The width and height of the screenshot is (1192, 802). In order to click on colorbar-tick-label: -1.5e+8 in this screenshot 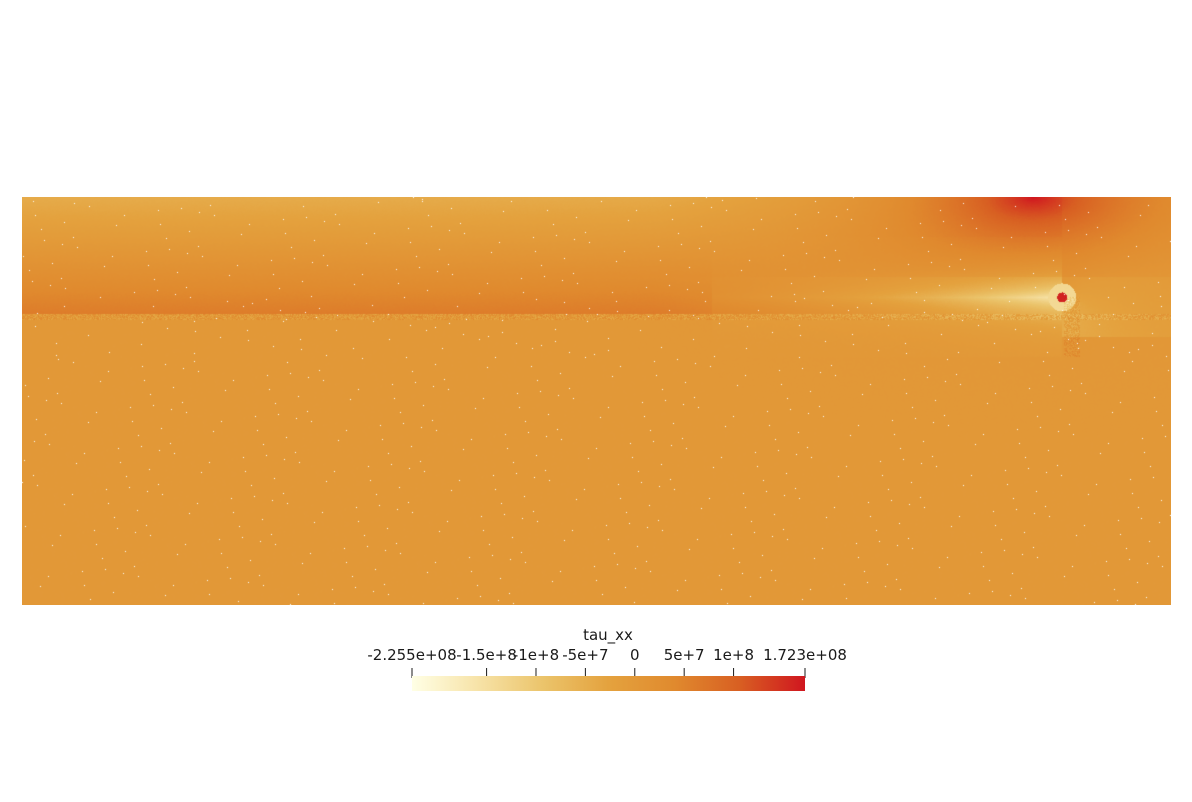, I will do `click(486, 655)`.